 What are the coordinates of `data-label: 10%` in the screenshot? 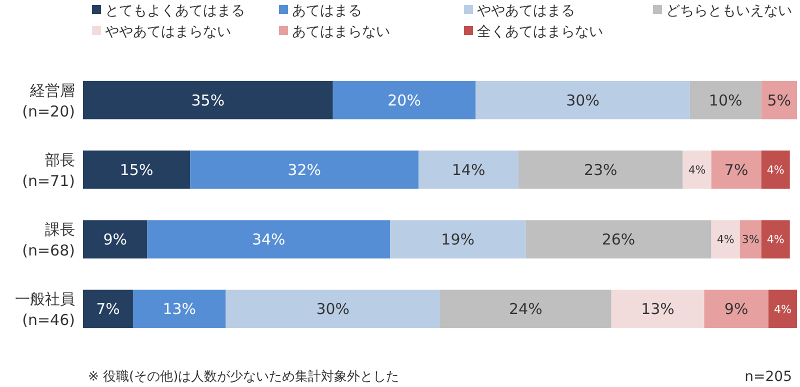 It's located at (725, 100).